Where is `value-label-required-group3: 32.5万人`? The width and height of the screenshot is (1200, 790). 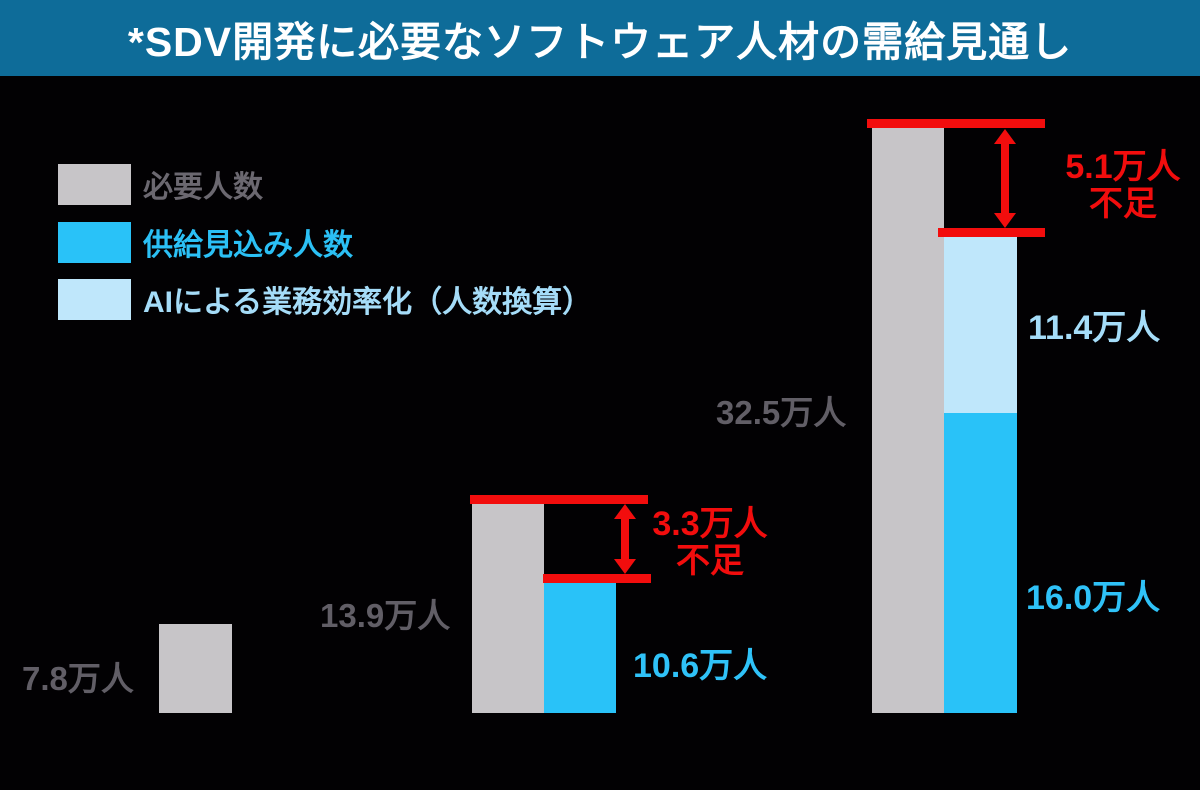
value-label-required-group3: 32.5万人 is located at coordinates (781, 412).